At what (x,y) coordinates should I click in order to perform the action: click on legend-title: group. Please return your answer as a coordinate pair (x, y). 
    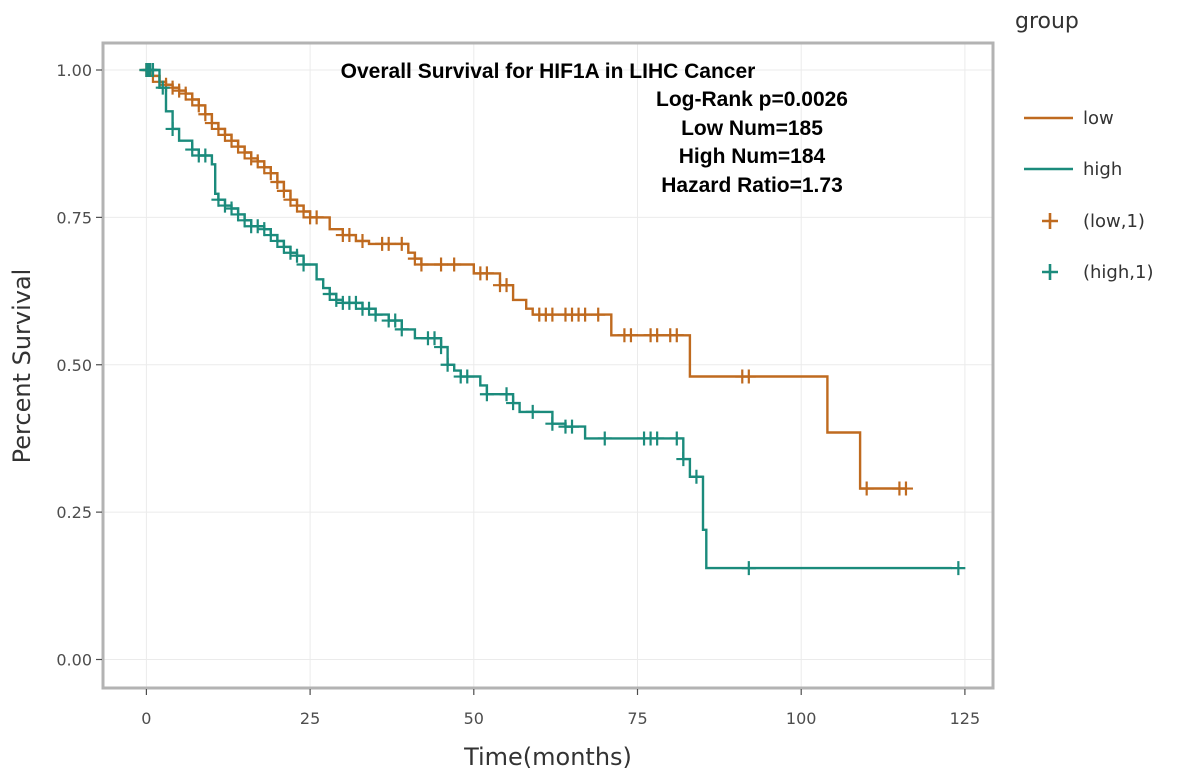
    Looking at the image, I should click on (1047, 21).